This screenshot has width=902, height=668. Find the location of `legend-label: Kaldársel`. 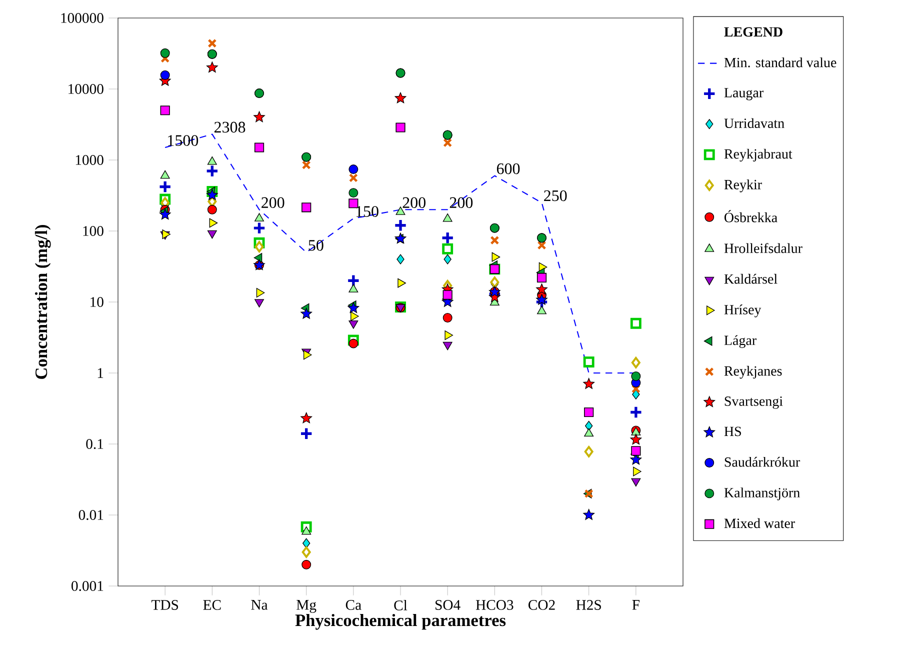

legend-label: Kaldársel is located at coordinates (751, 279).